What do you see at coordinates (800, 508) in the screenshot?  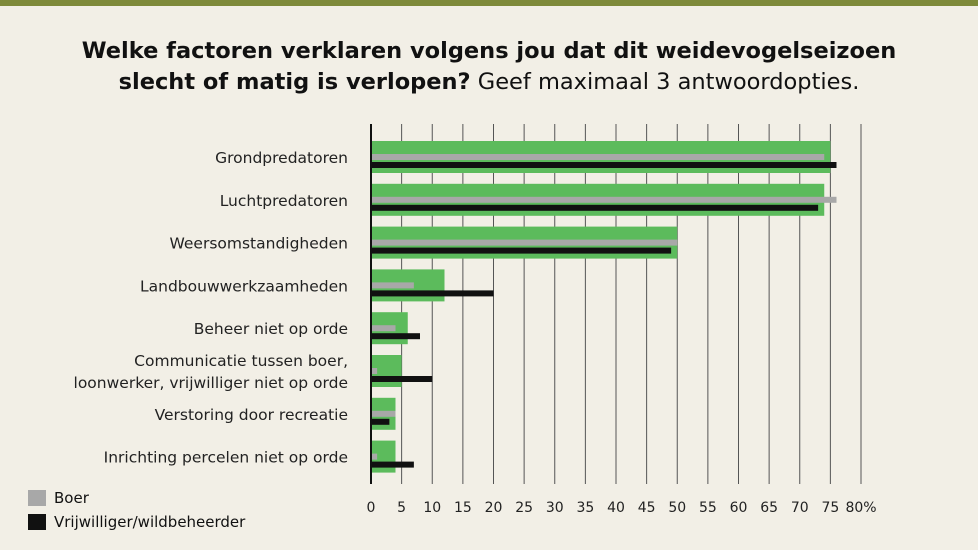 I see `x-tick-label-70: 70` at bounding box center [800, 508].